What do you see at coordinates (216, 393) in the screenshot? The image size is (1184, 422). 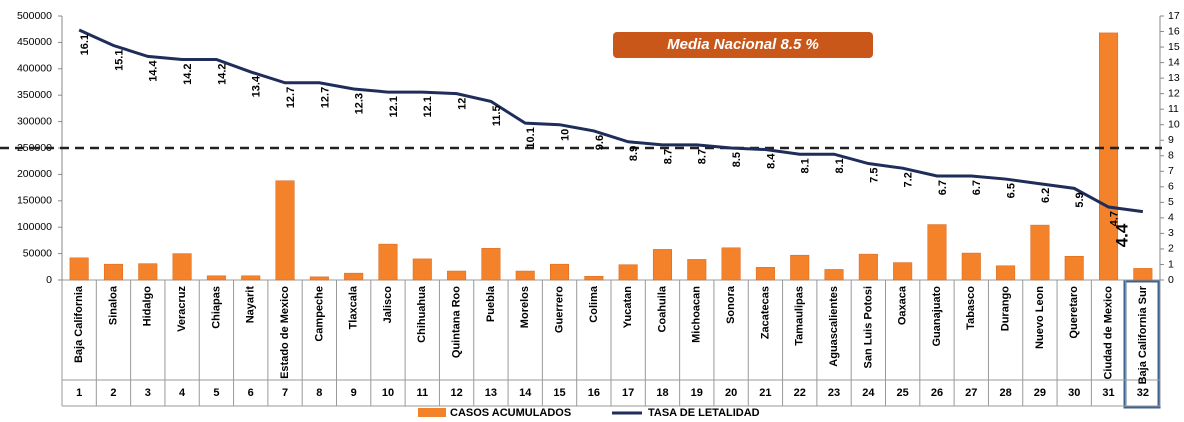 I see `rank-label: 5` at bounding box center [216, 393].